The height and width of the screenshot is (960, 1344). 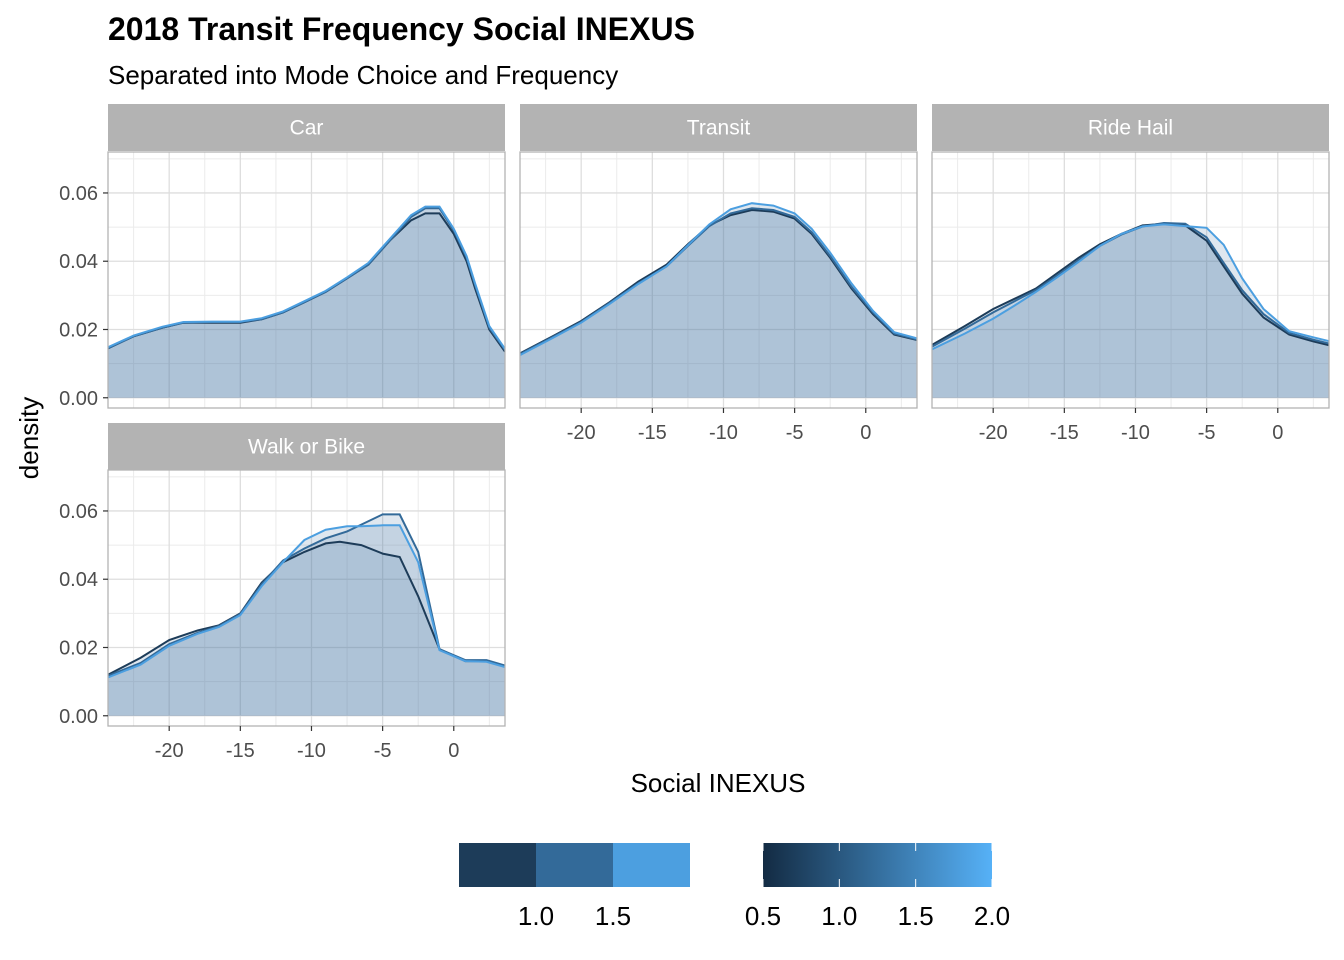 I want to click on legend-continuous-label: 0.5, so click(x=763, y=916).